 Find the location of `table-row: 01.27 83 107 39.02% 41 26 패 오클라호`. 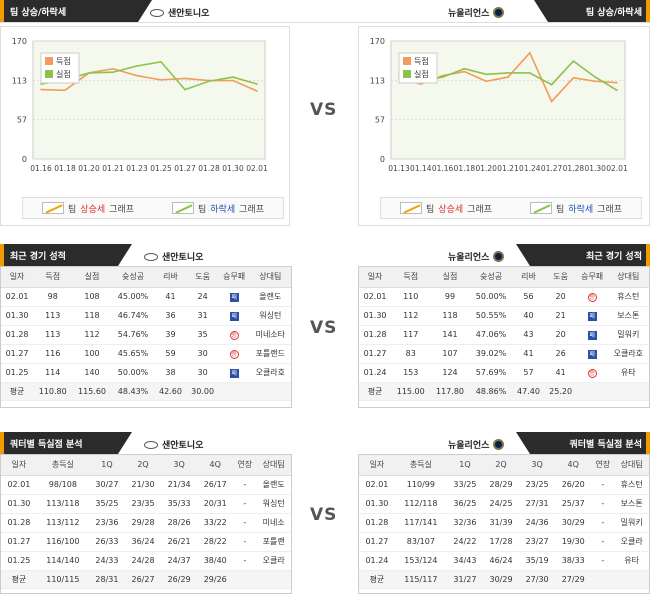

table-row: 01.27 83 107 39.02% 41 26 패 오클라호 is located at coordinates (504, 354).